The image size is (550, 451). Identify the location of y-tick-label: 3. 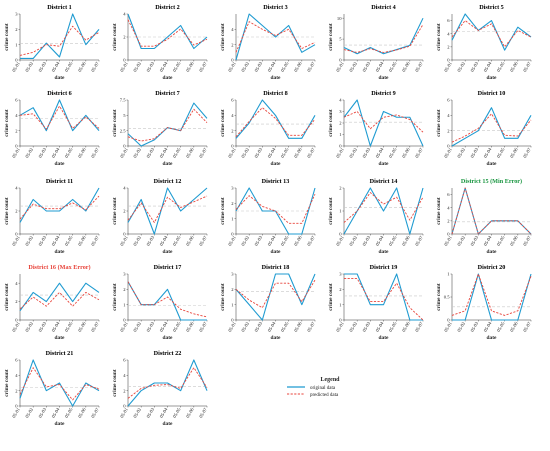
(16, 14).